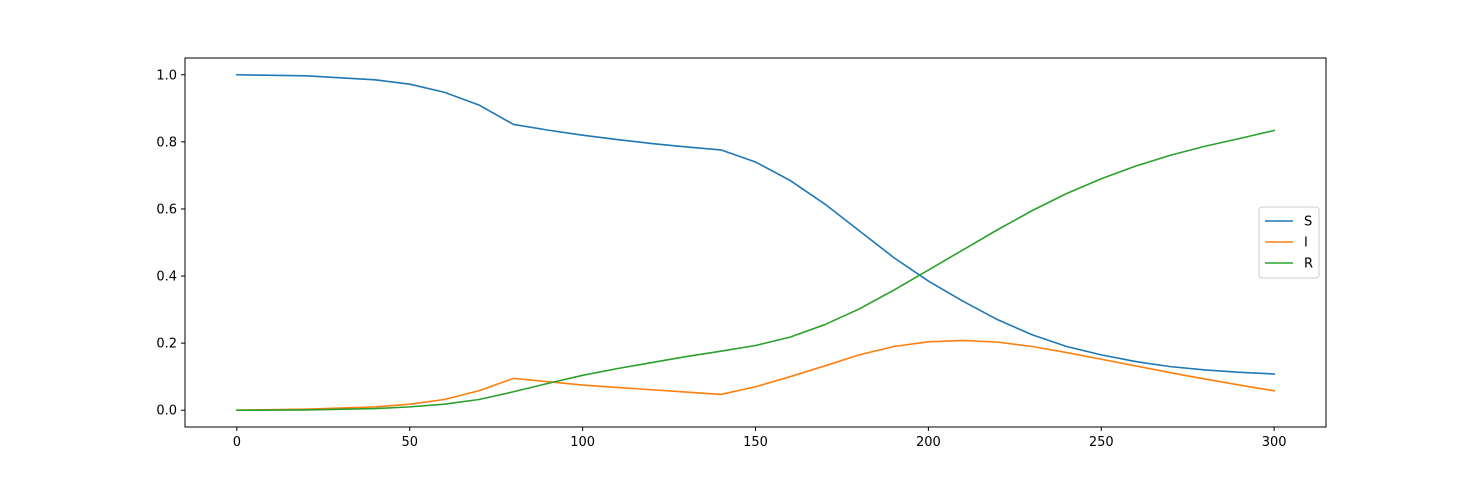 This screenshot has height=480, width=1473. Describe the element at coordinates (582, 442) in the screenshot. I see `x-tick-label: 100` at that location.